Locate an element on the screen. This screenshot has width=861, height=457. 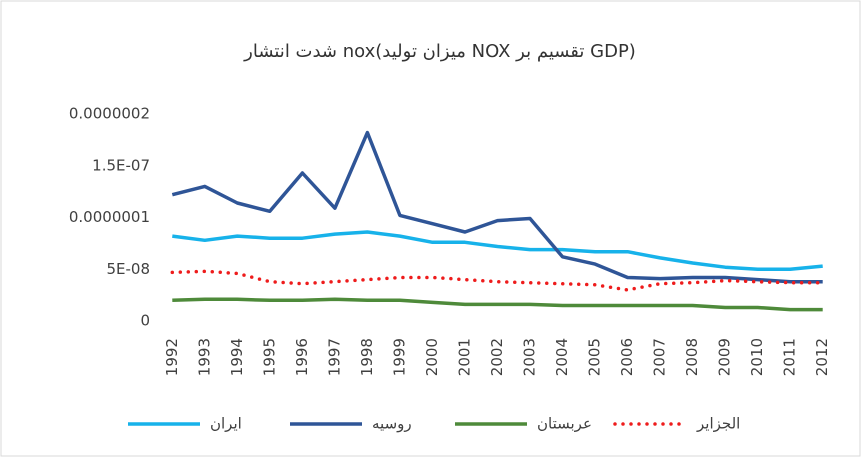
x-tick-label: 2007 is located at coordinates (660, 357).